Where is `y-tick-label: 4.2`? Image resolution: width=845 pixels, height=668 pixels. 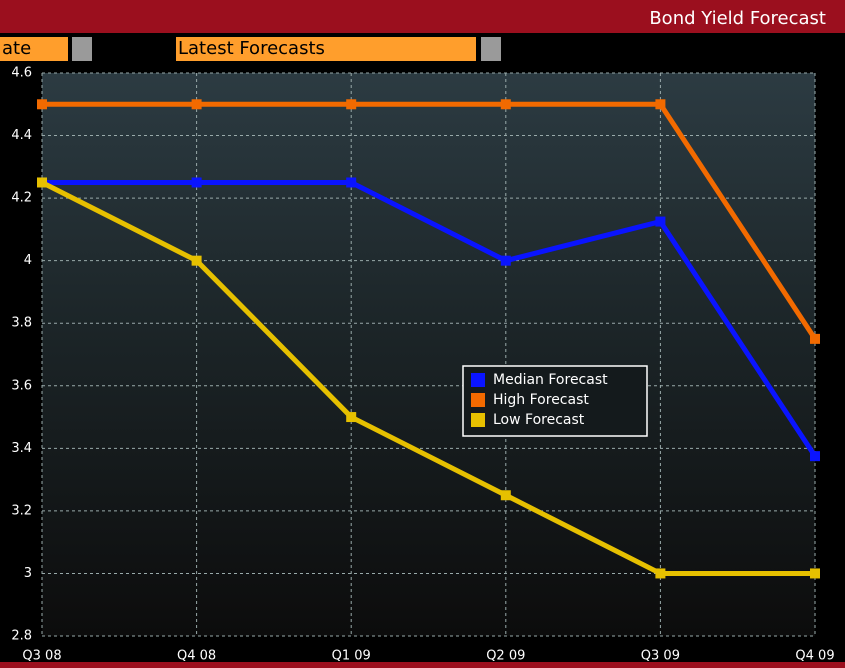 y-tick-label: 4.2 is located at coordinates (21, 198).